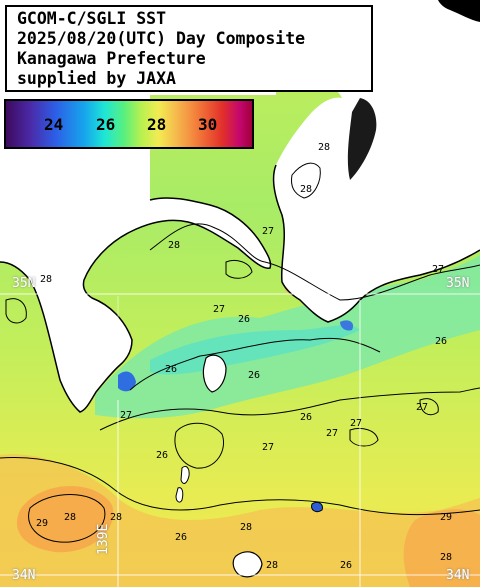 This screenshot has height=587, width=480. Describe the element at coordinates (255, 350) in the screenshot. I see `cool-water-core` at that location.